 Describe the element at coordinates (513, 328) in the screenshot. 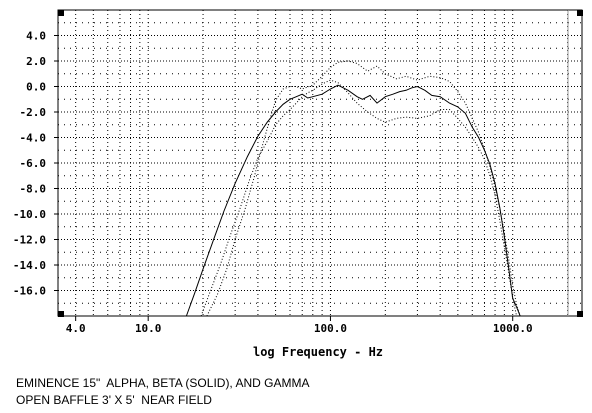

I see `x-tick-label: 1000.0` at that location.